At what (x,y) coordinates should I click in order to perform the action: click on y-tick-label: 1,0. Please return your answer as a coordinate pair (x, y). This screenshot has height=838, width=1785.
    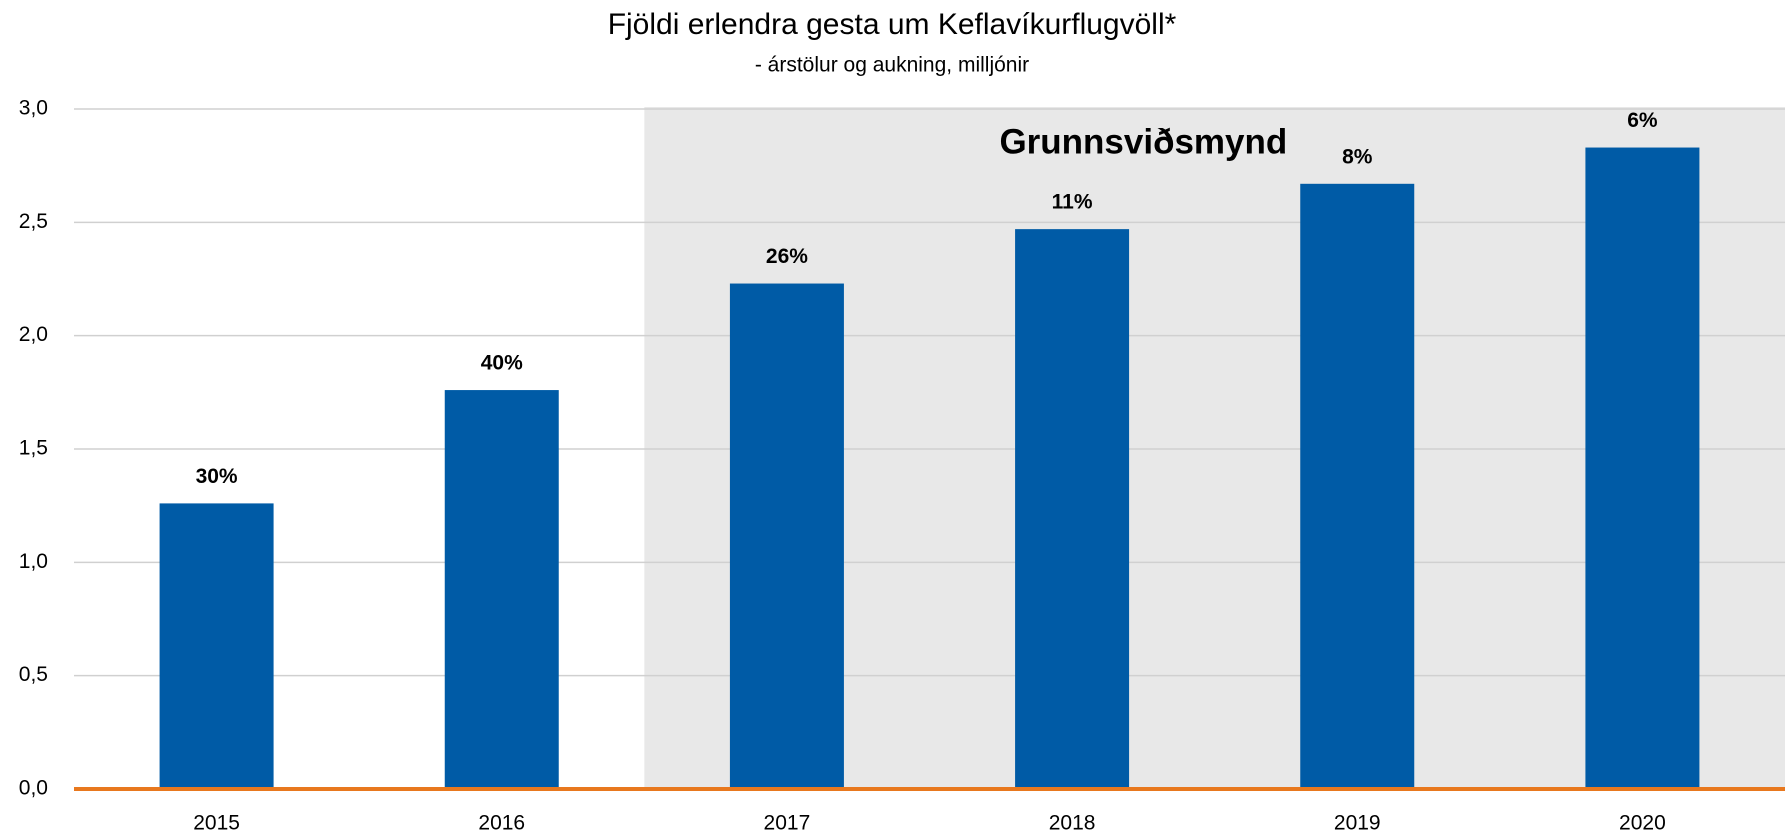
    Looking at the image, I should click on (33, 561).